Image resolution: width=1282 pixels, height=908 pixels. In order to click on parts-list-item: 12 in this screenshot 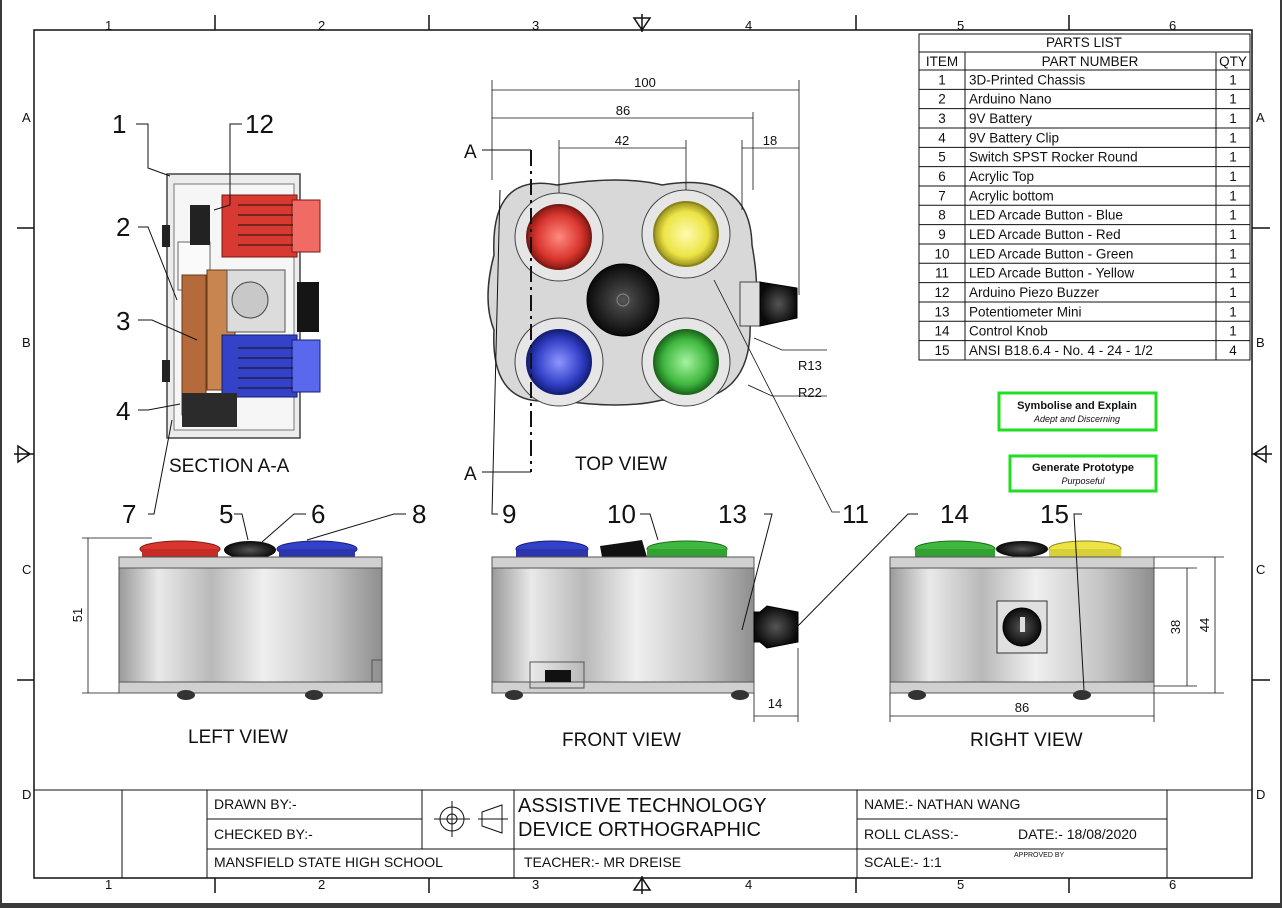, I will do `click(941, 292)`.